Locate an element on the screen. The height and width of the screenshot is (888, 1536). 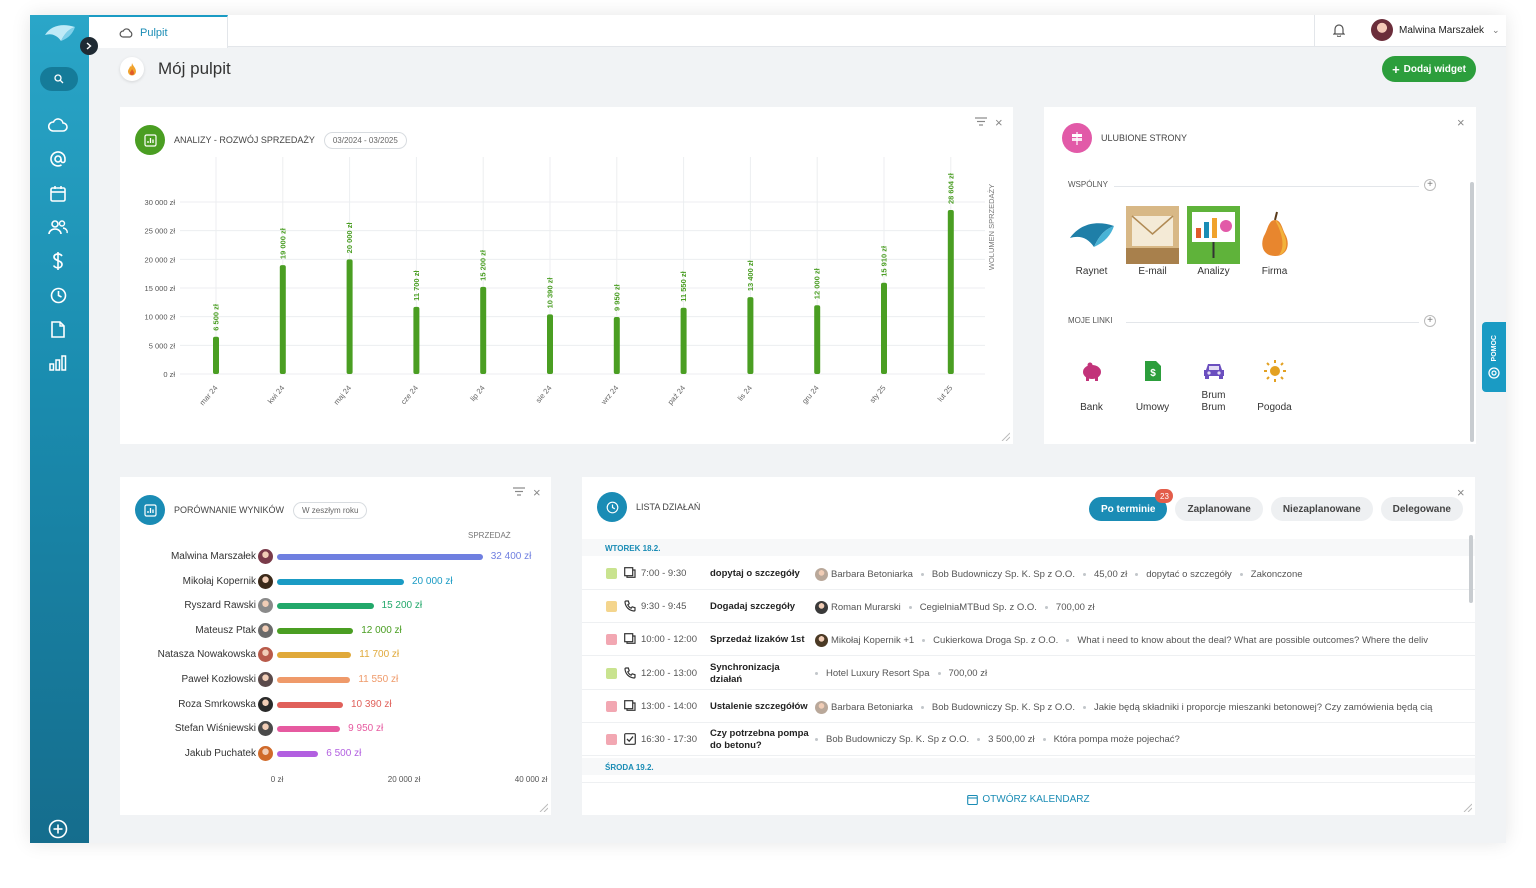
sidebar-collapse-button is located at coordinates (89, 46).